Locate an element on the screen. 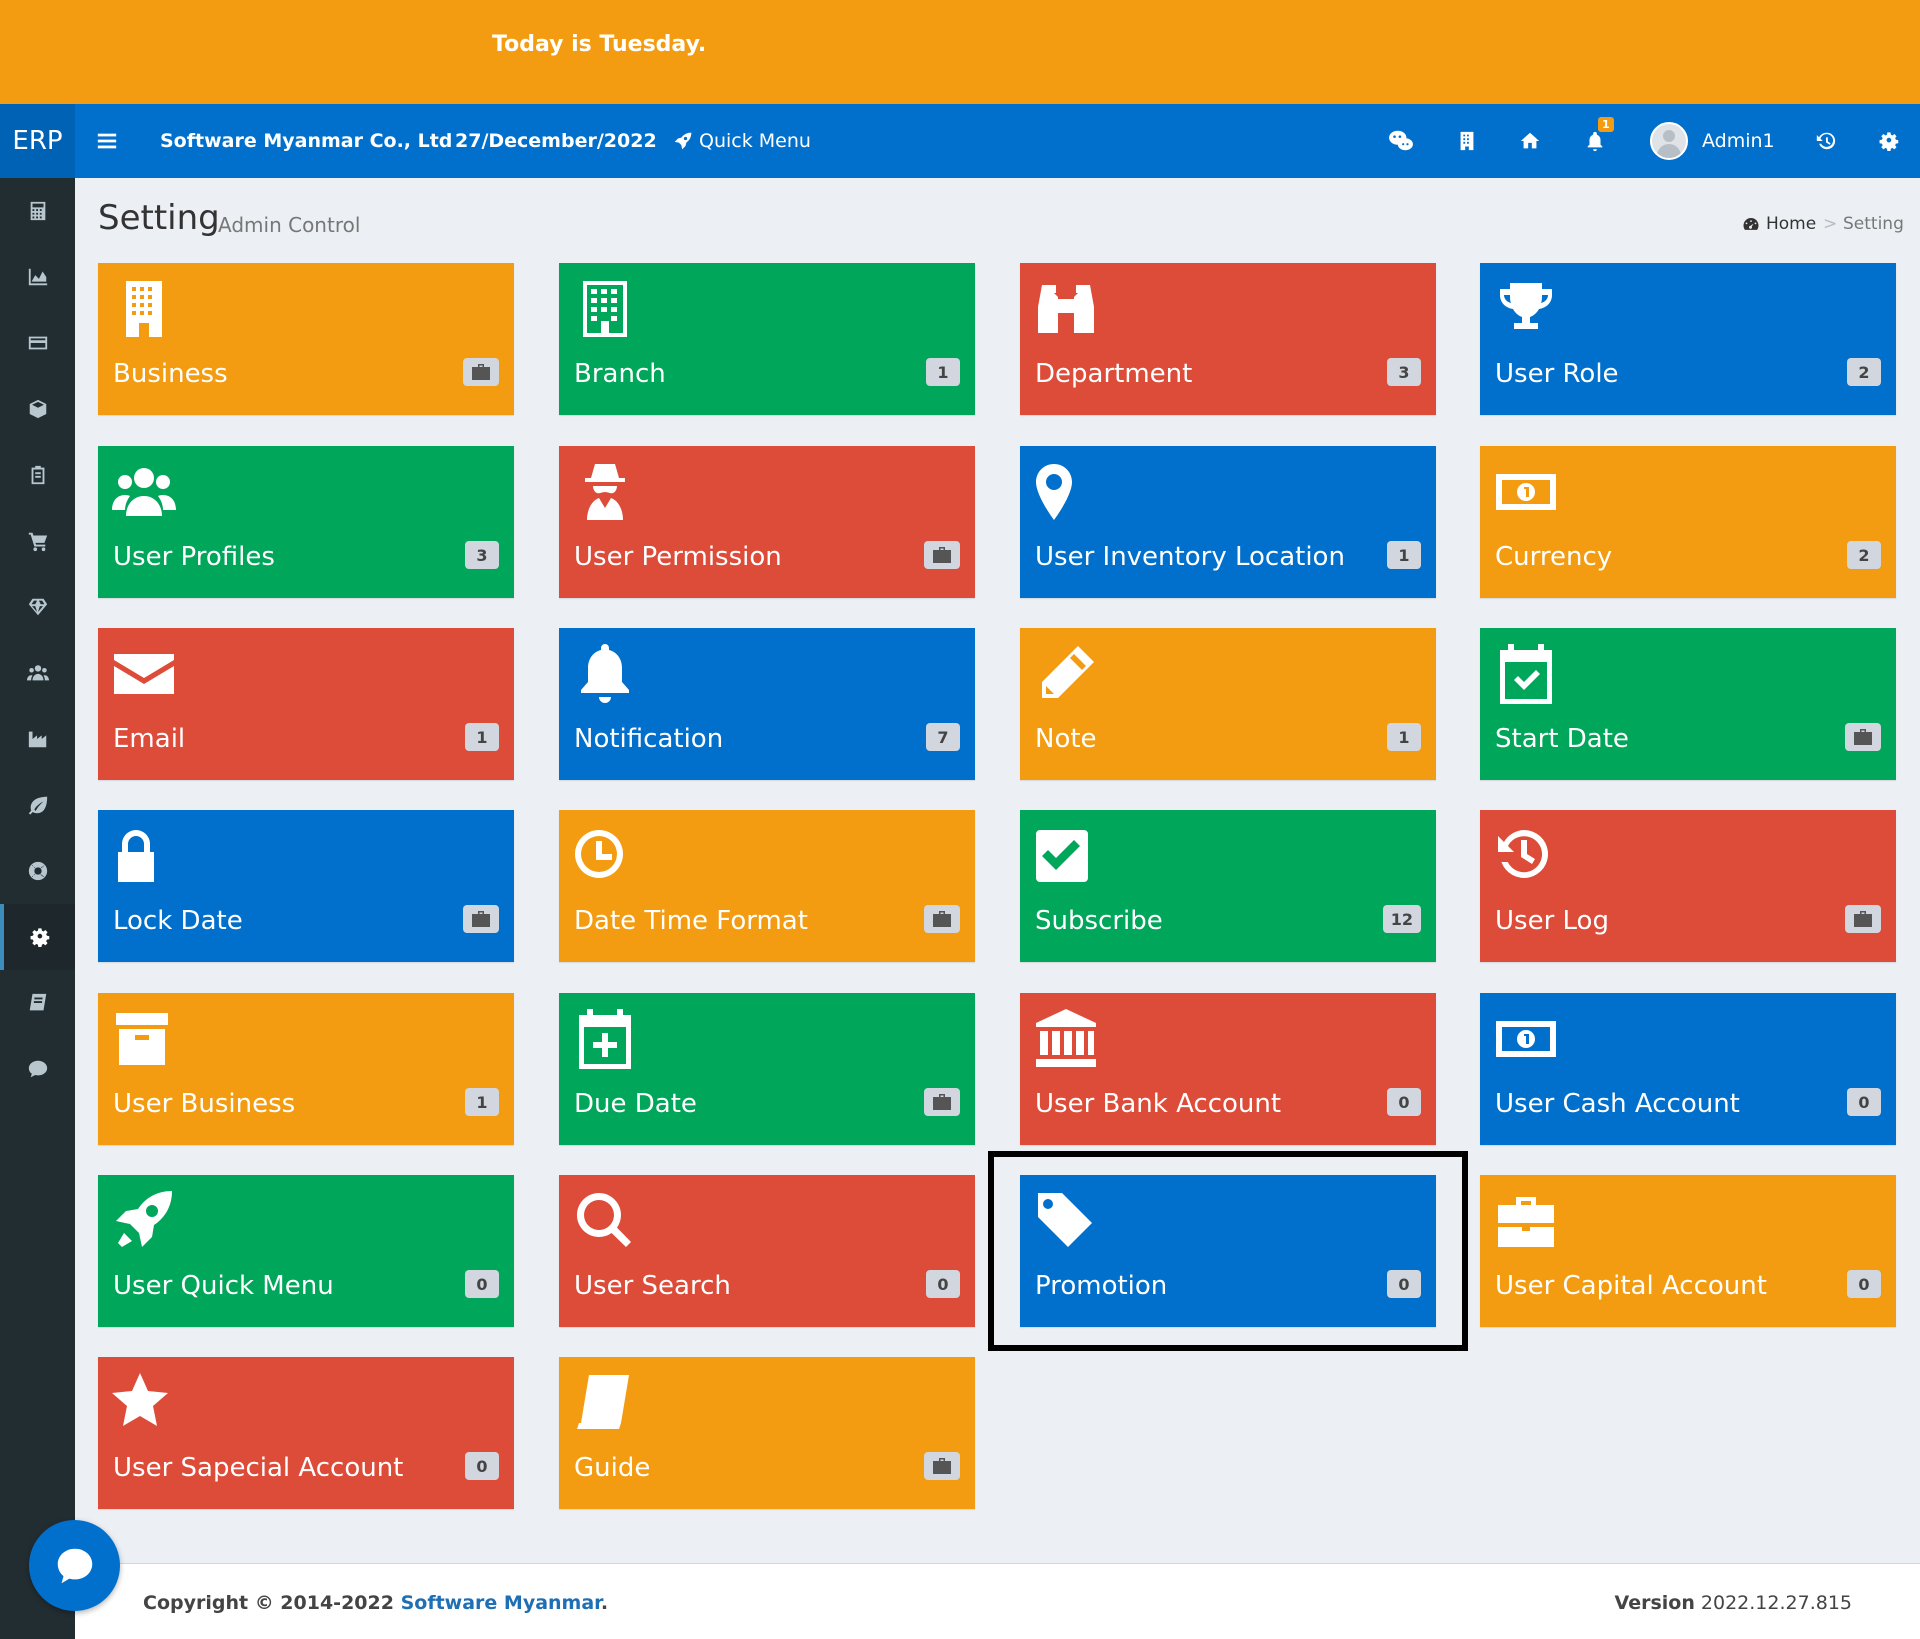 This screenshot has width=1920, height=1639. tile-label: Email is located at coordinates (149, 739).